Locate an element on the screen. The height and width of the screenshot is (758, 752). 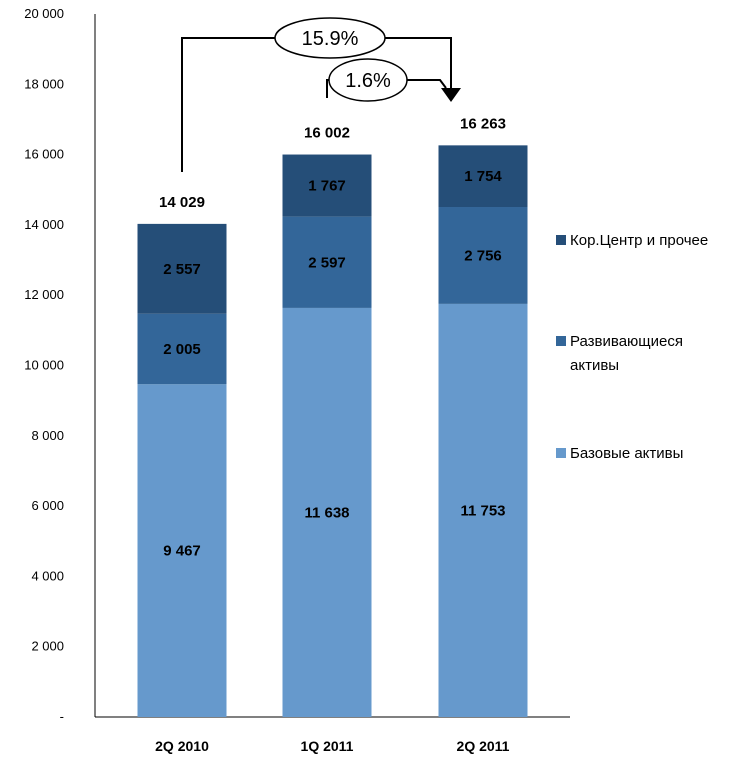
y-tick-label: 8 000 is located at coordinates (47, 435).